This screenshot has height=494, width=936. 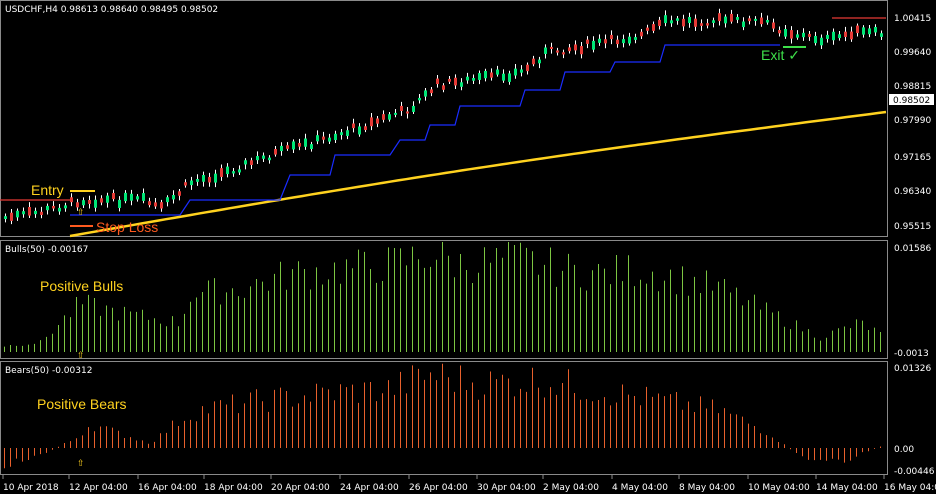 I want to click on price-axis-label: 0.97990, so click(x=912, y=121).